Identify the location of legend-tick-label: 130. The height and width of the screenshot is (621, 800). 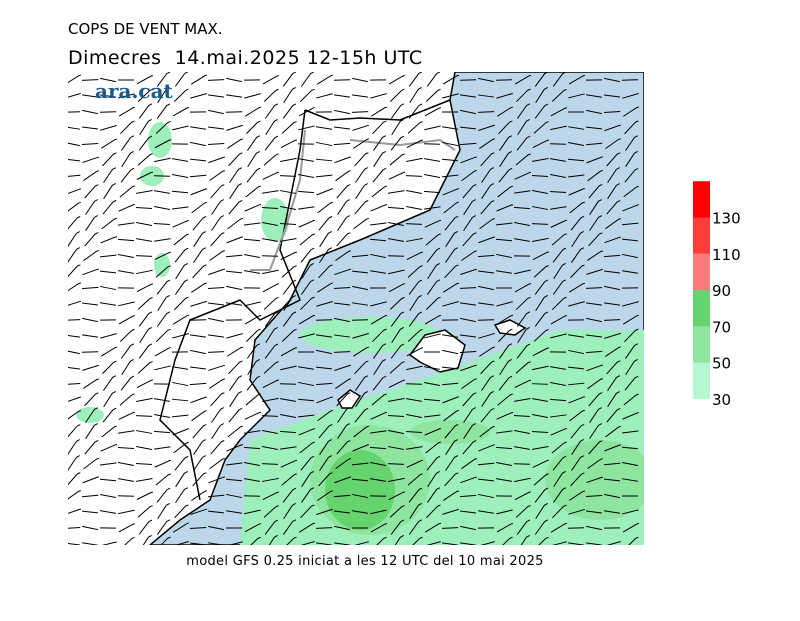
(726, 219).